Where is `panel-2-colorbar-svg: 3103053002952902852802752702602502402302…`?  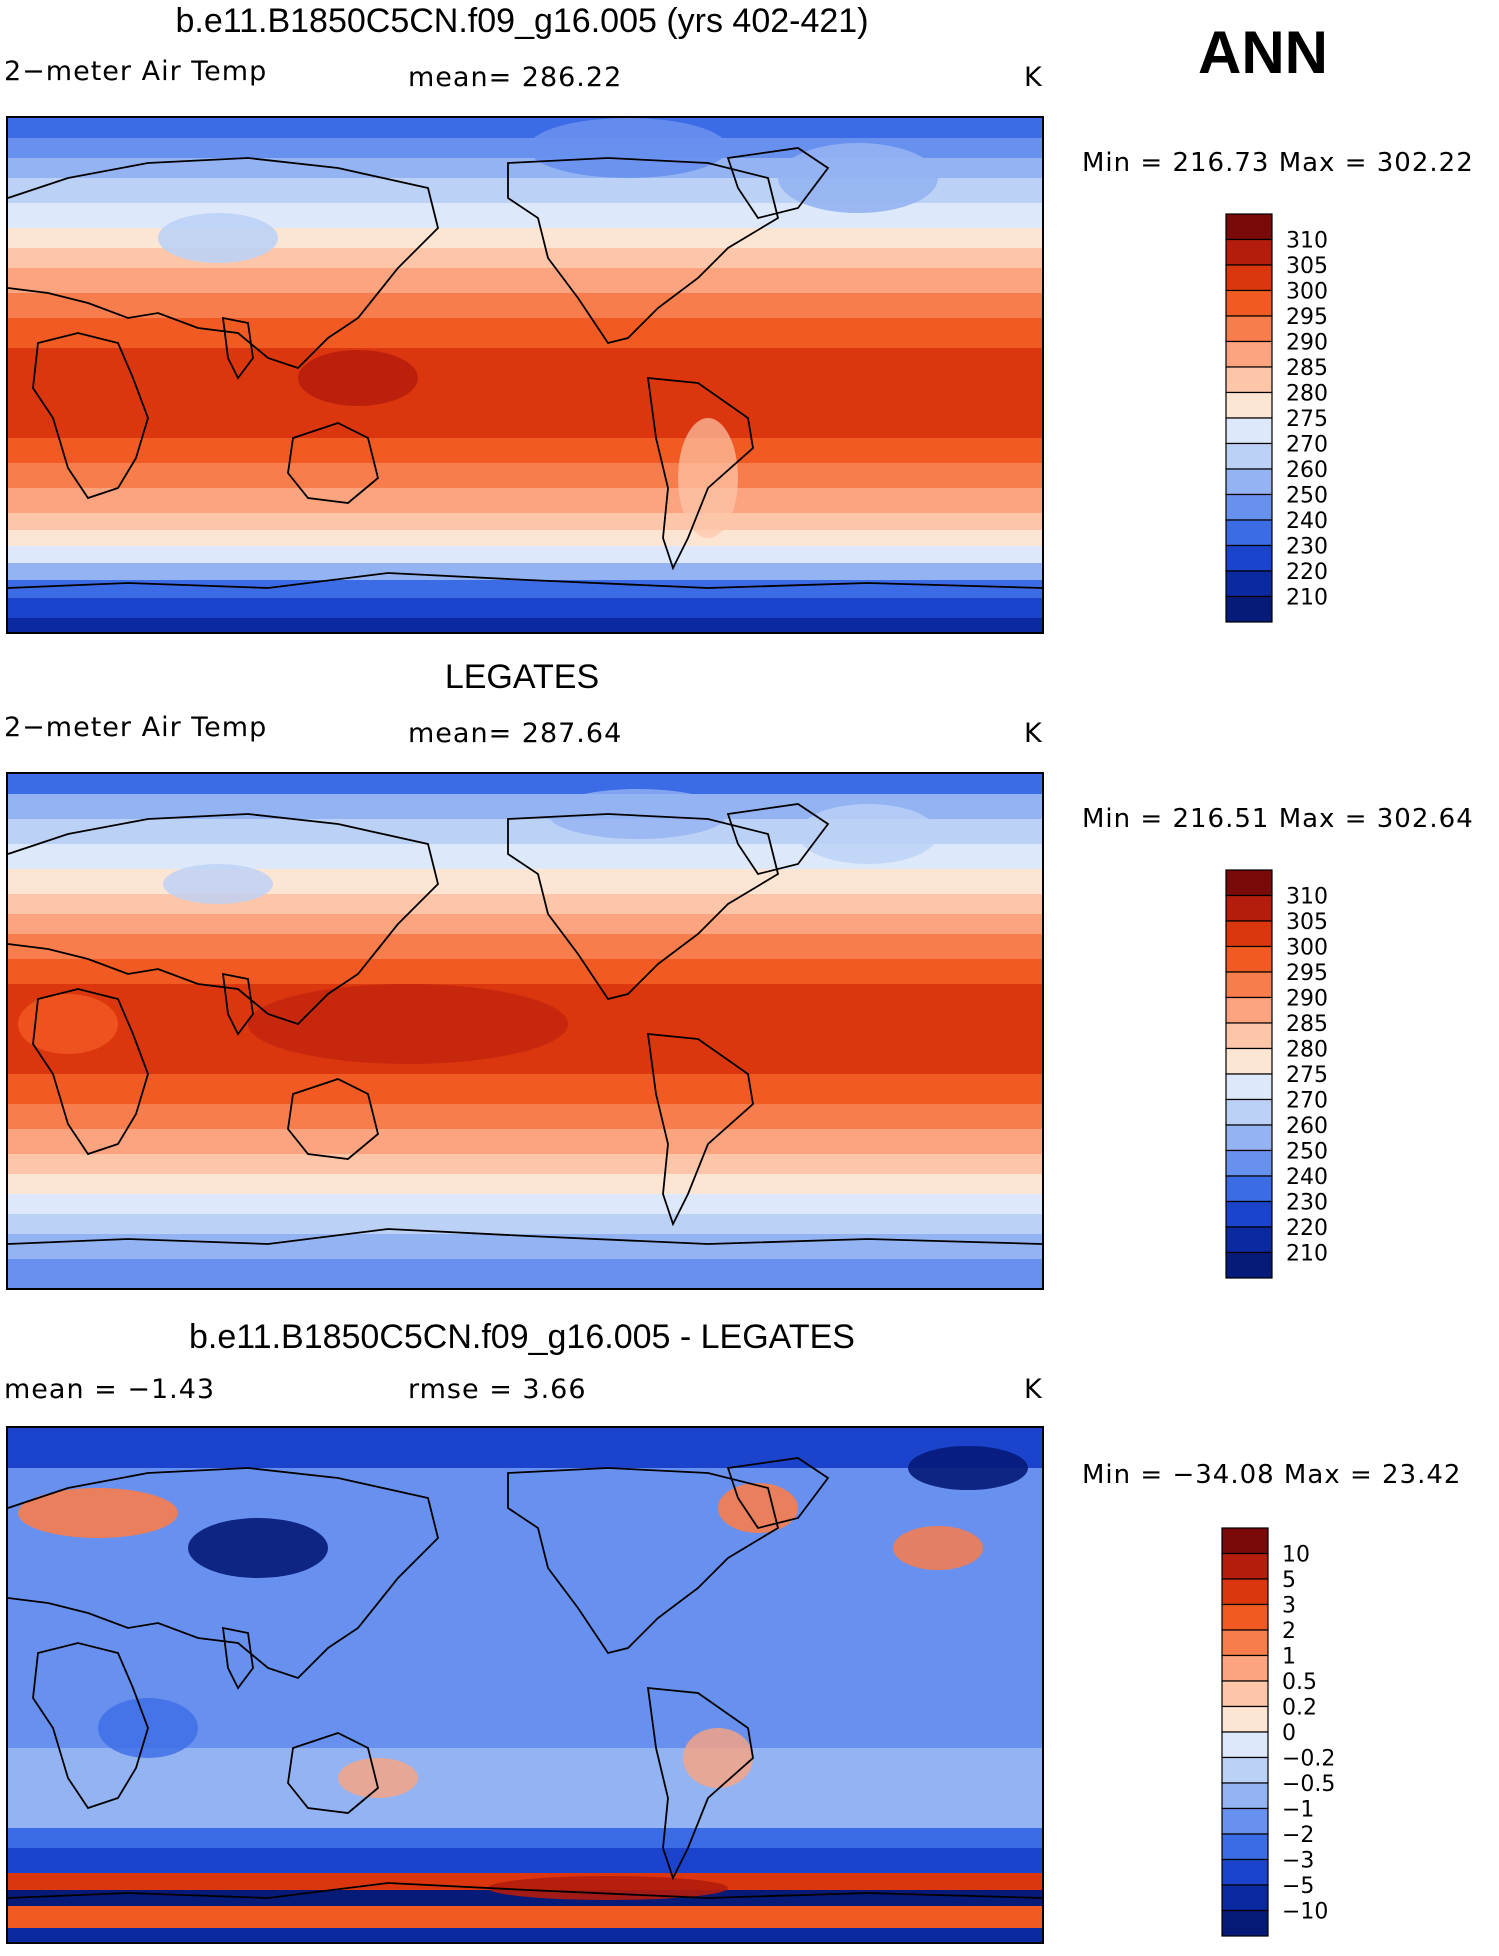
panel-2-colorbar-svg: 3103053002952902852802752702602502402302… is located at coordinates (1276, 1074).